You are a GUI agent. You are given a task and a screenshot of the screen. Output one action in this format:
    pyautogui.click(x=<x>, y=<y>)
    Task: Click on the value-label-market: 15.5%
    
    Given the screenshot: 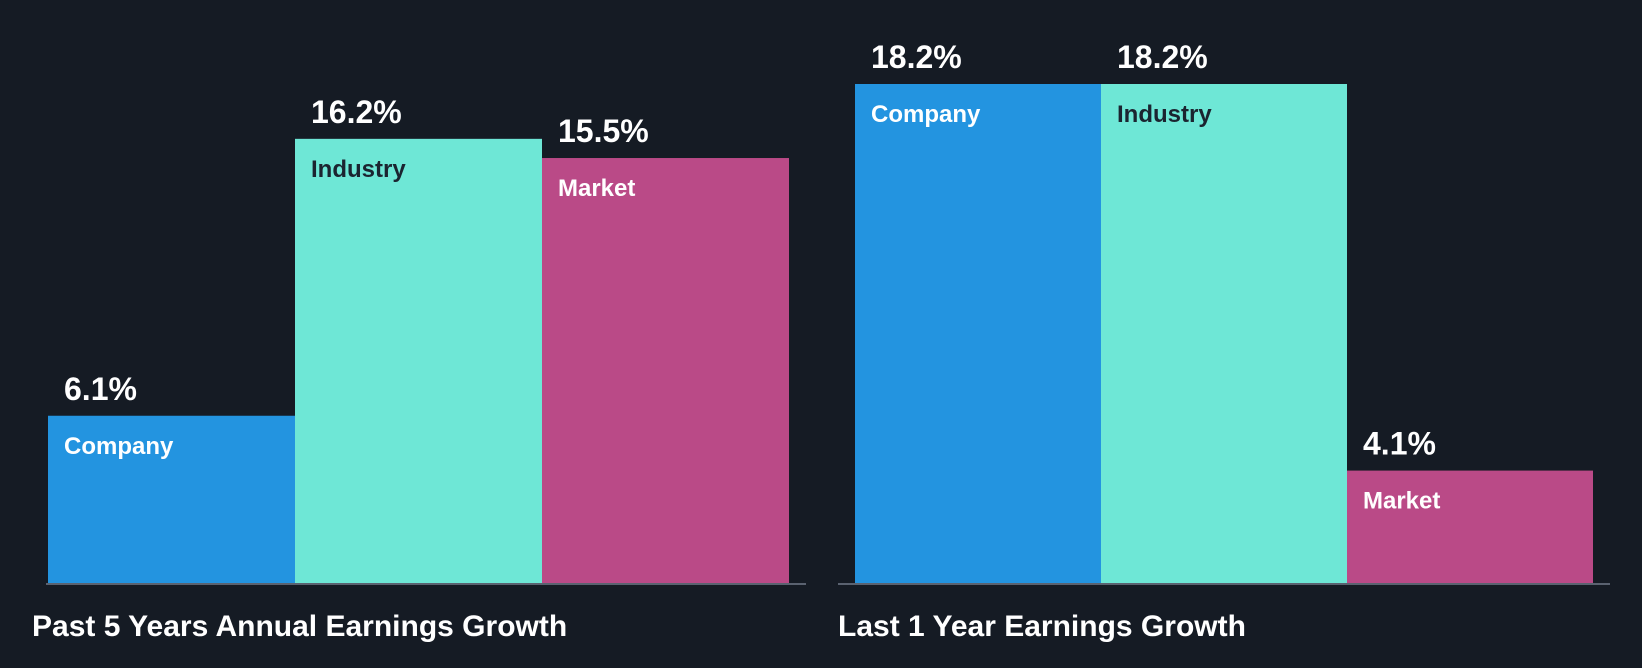 What is the action you would take?
    pyautogui.click(x=603, y=131)
    